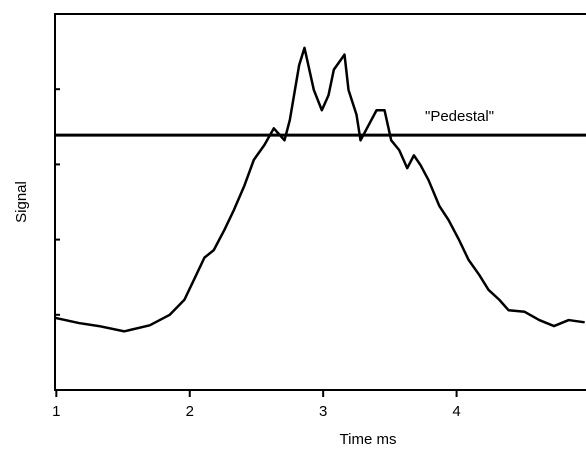 This screenshot has width=586, height=459. What do you see at coordinates (456, 411) in the screenshot?
I see `x-tick-label: 4` at bounding box center [456, 411].